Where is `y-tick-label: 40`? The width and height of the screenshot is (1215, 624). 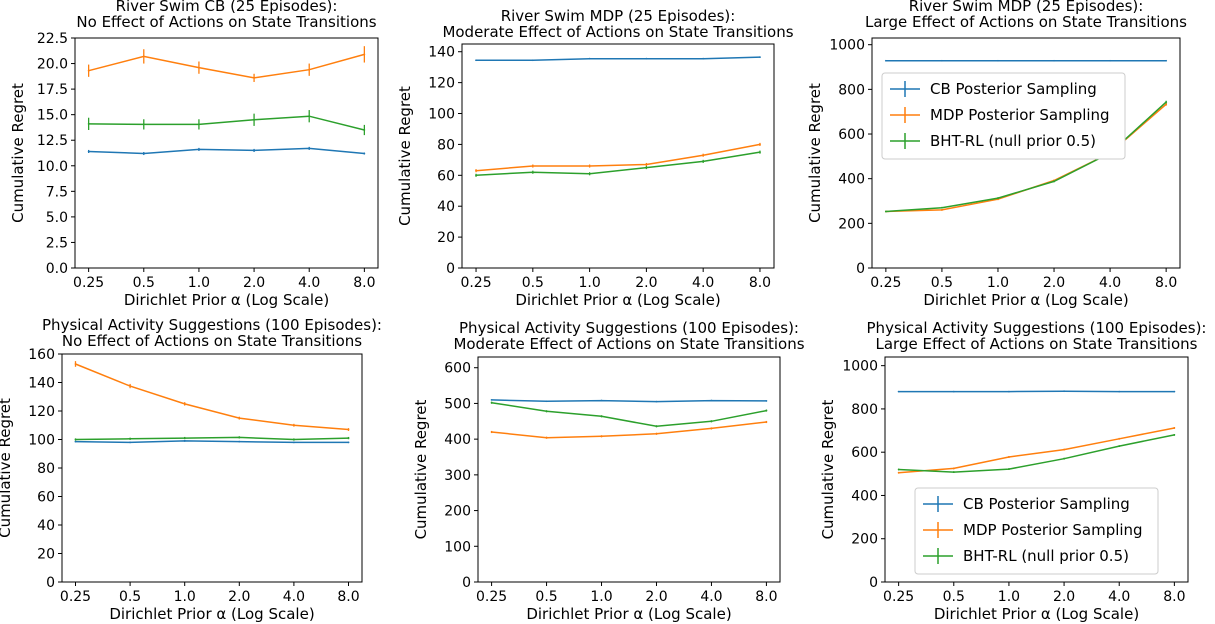
y-tick-label: 40 is located at coordinates (46, 526).